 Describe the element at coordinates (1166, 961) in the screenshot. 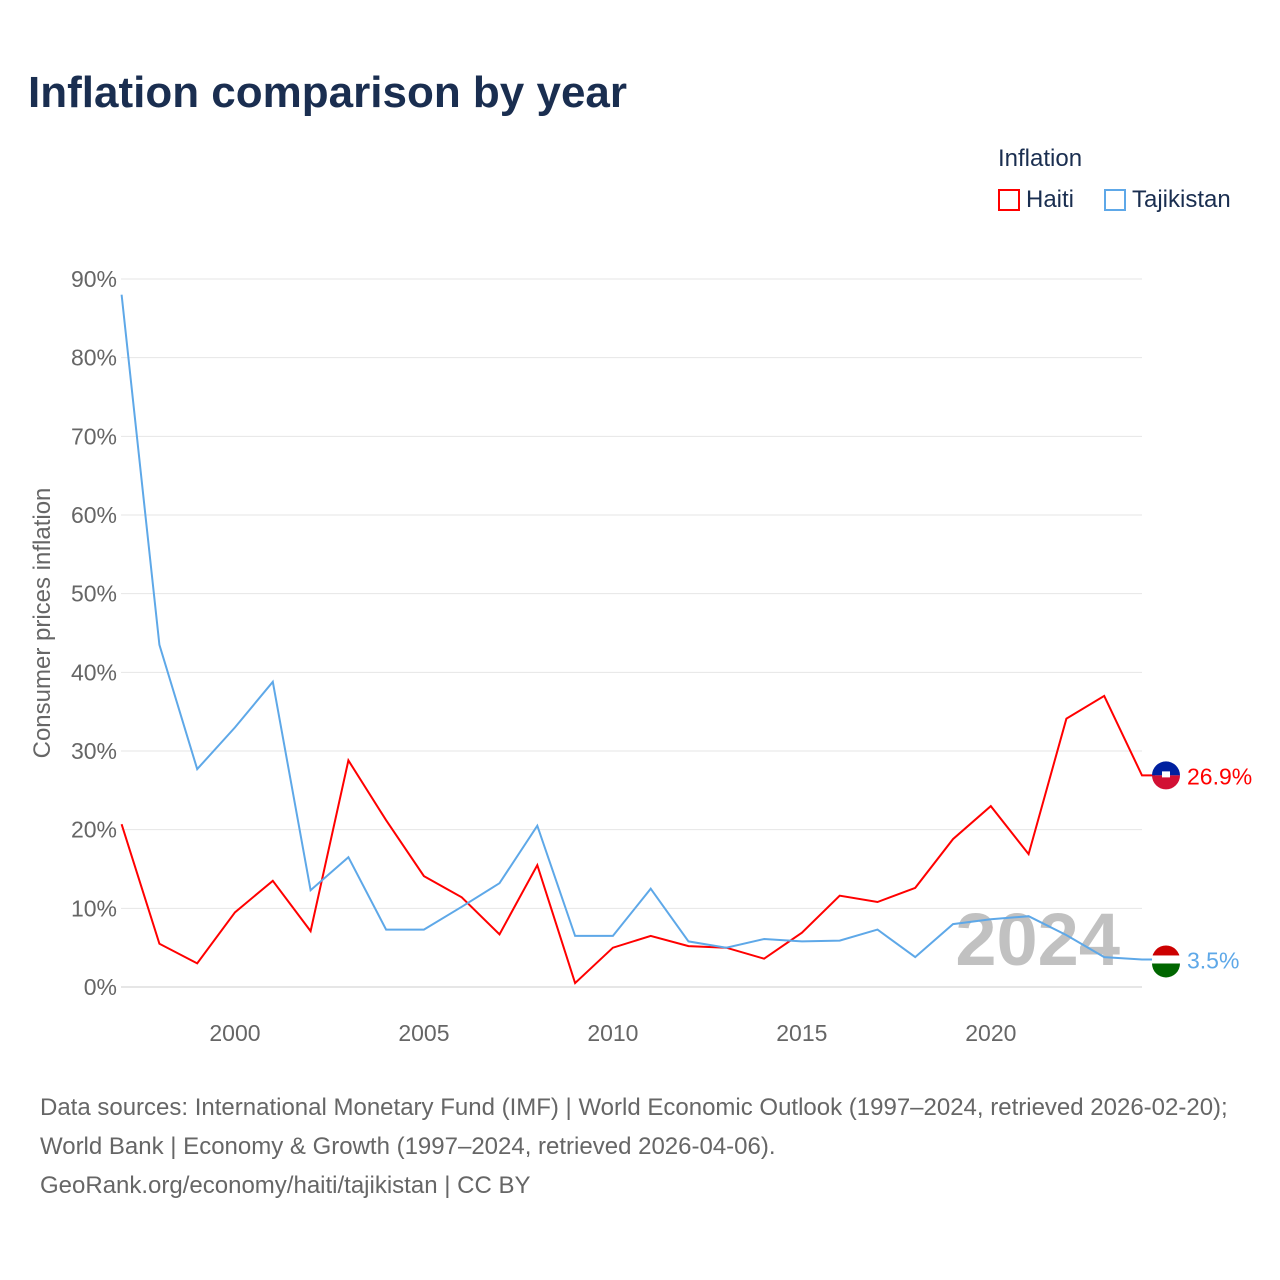

I see `tajikistan-flag-icon` at that location.